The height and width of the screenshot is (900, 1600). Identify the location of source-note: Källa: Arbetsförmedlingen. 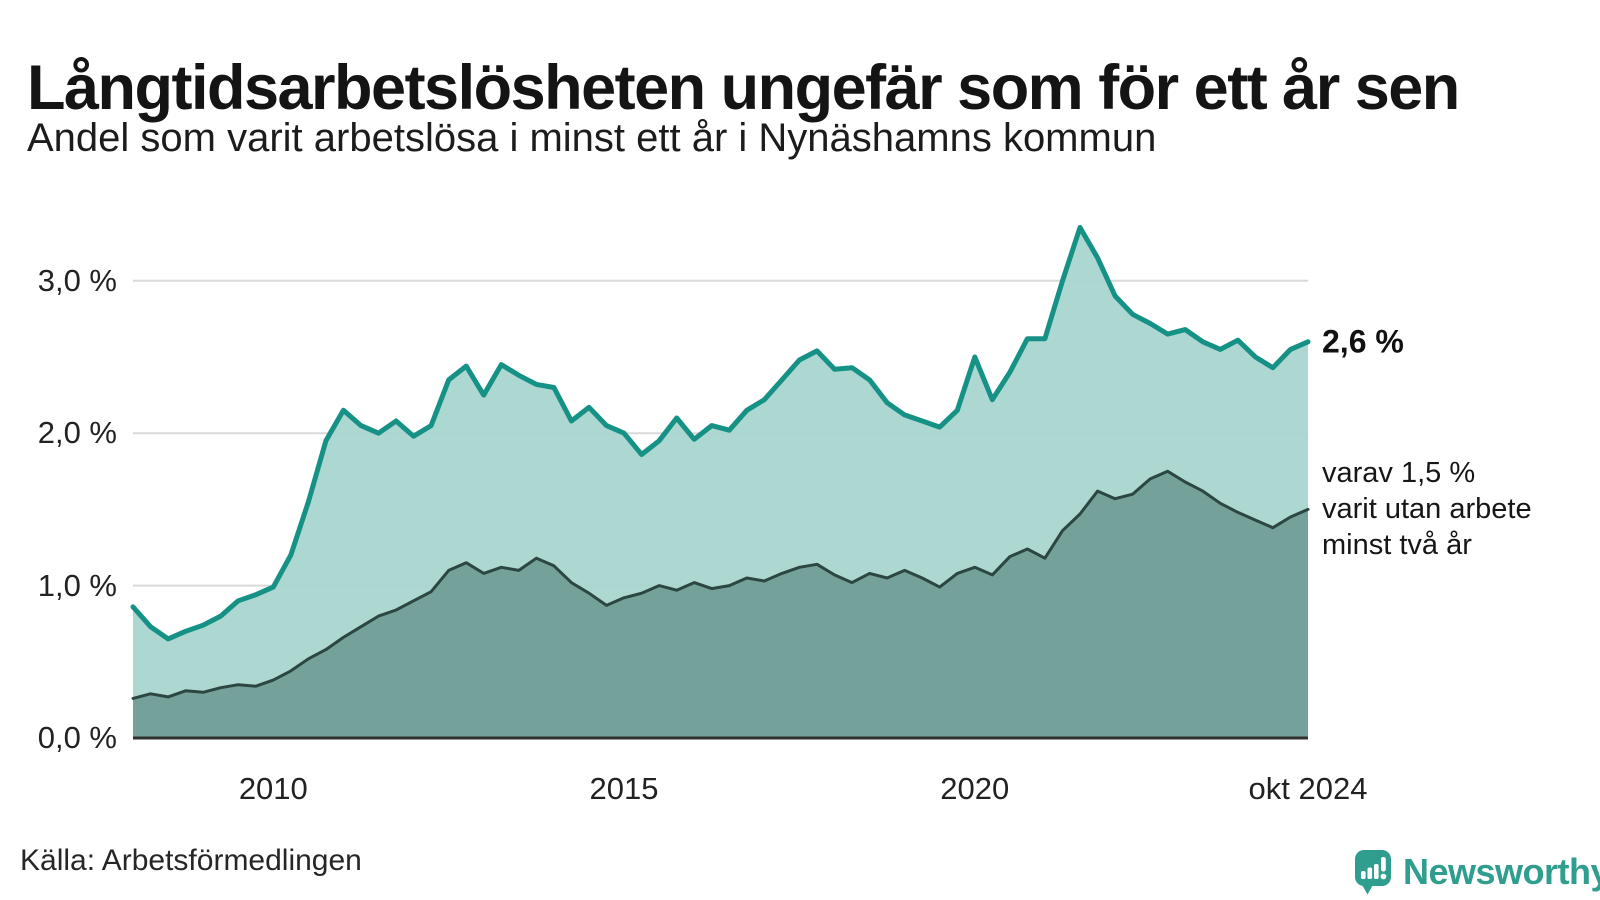
(191, 860).